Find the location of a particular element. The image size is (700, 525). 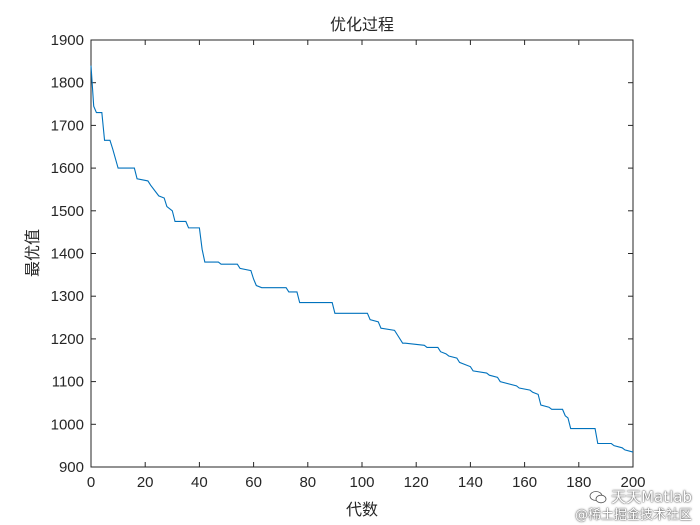

y-tick-label: 1700 is located at coordinates (67, 125).